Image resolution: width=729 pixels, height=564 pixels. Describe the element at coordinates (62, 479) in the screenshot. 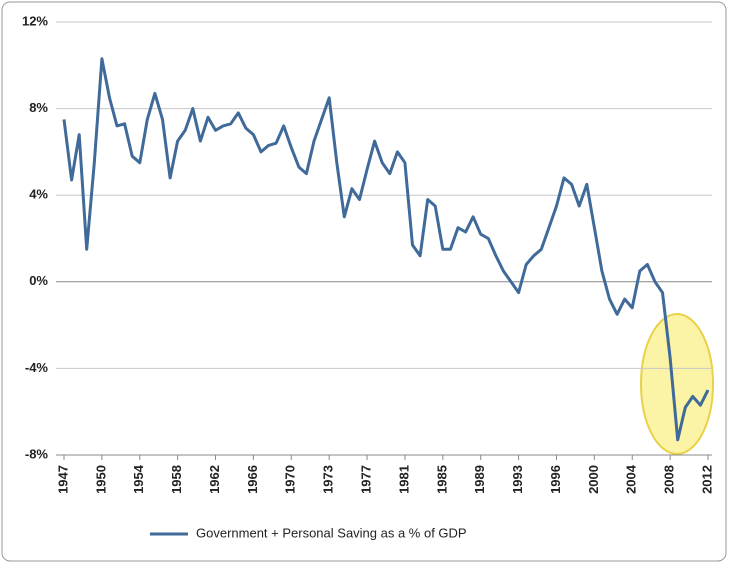

I see `x-tick-label: 1947` at that location.